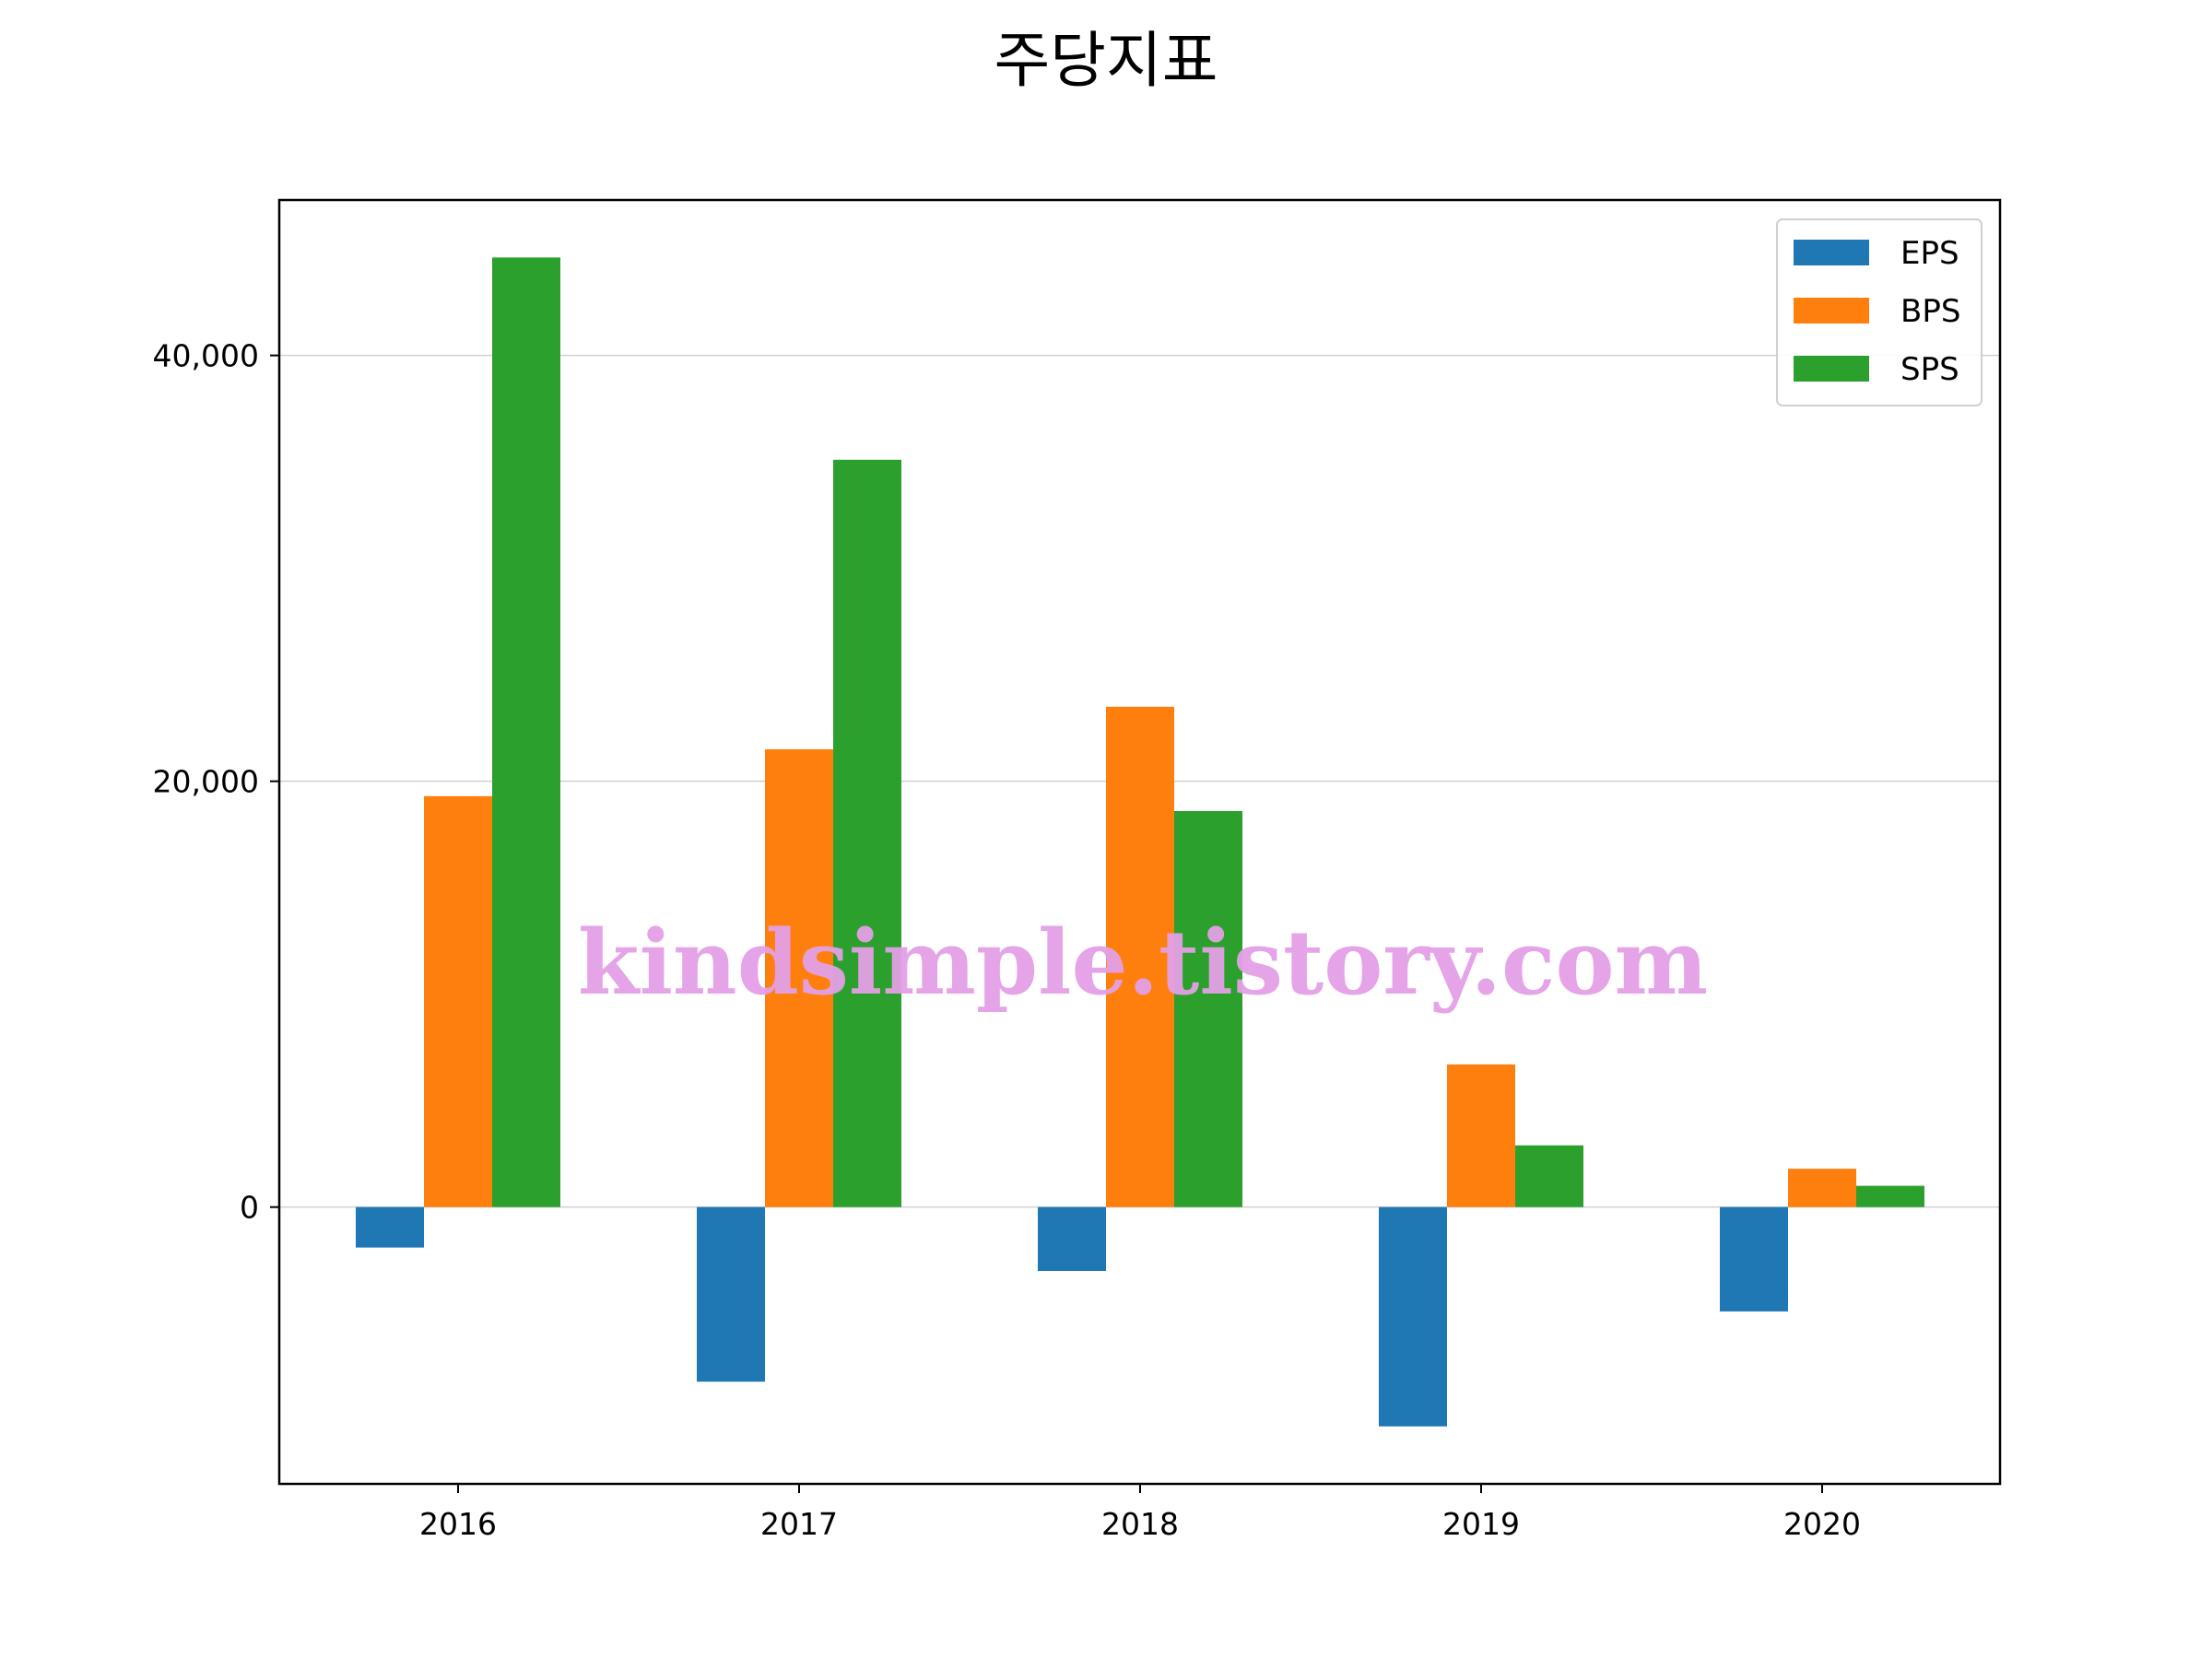 This screenshot has width=2212, height=1659. What do you see at coordinates (1481, 1135) in the screenshot?
I see `bar-bps-2019` at bounding box center [1481, 1135].